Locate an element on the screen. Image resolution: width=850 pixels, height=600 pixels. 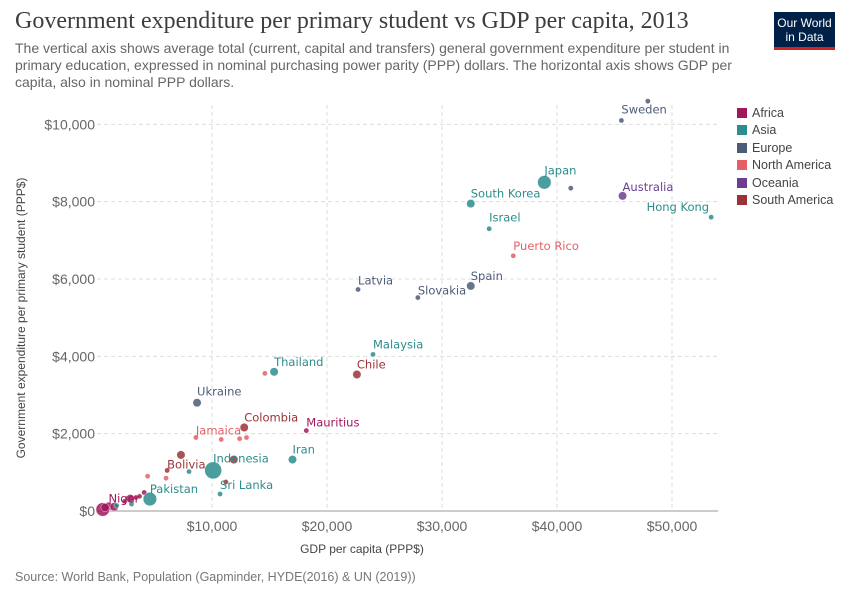
data-point-iran is located at coordinates (292, 459).